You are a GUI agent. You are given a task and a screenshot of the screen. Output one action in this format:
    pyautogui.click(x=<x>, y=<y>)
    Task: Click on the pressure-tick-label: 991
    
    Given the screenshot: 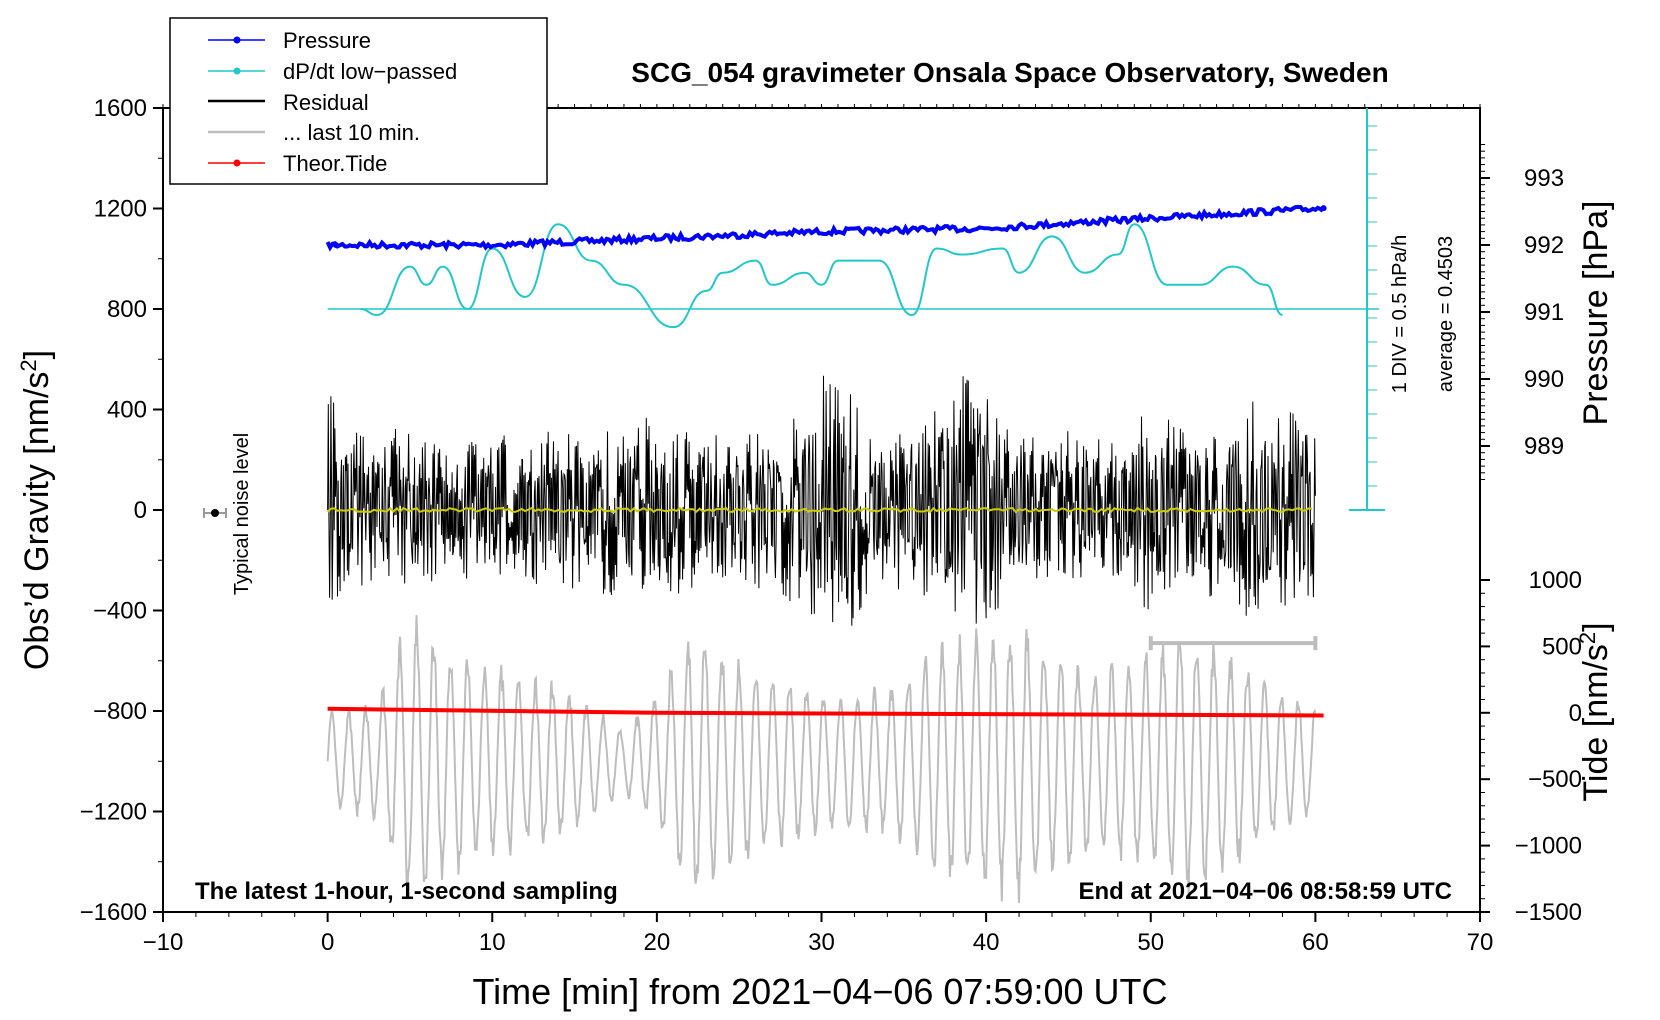 What is the action you would take?
    pyautogui.click(x=1544, y=312)
    